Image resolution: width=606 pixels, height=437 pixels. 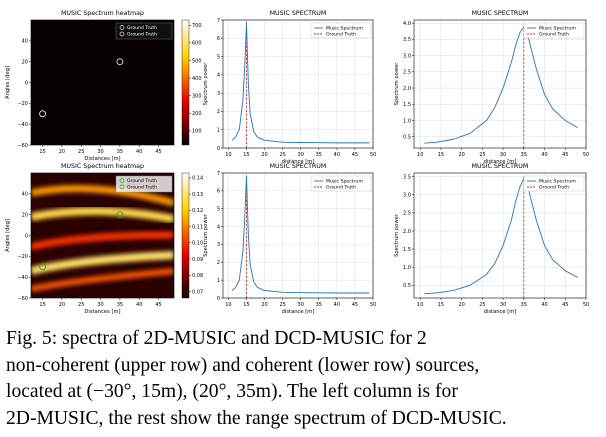 I want to click on y-tick-label: 1, so click(x=218, y=131).